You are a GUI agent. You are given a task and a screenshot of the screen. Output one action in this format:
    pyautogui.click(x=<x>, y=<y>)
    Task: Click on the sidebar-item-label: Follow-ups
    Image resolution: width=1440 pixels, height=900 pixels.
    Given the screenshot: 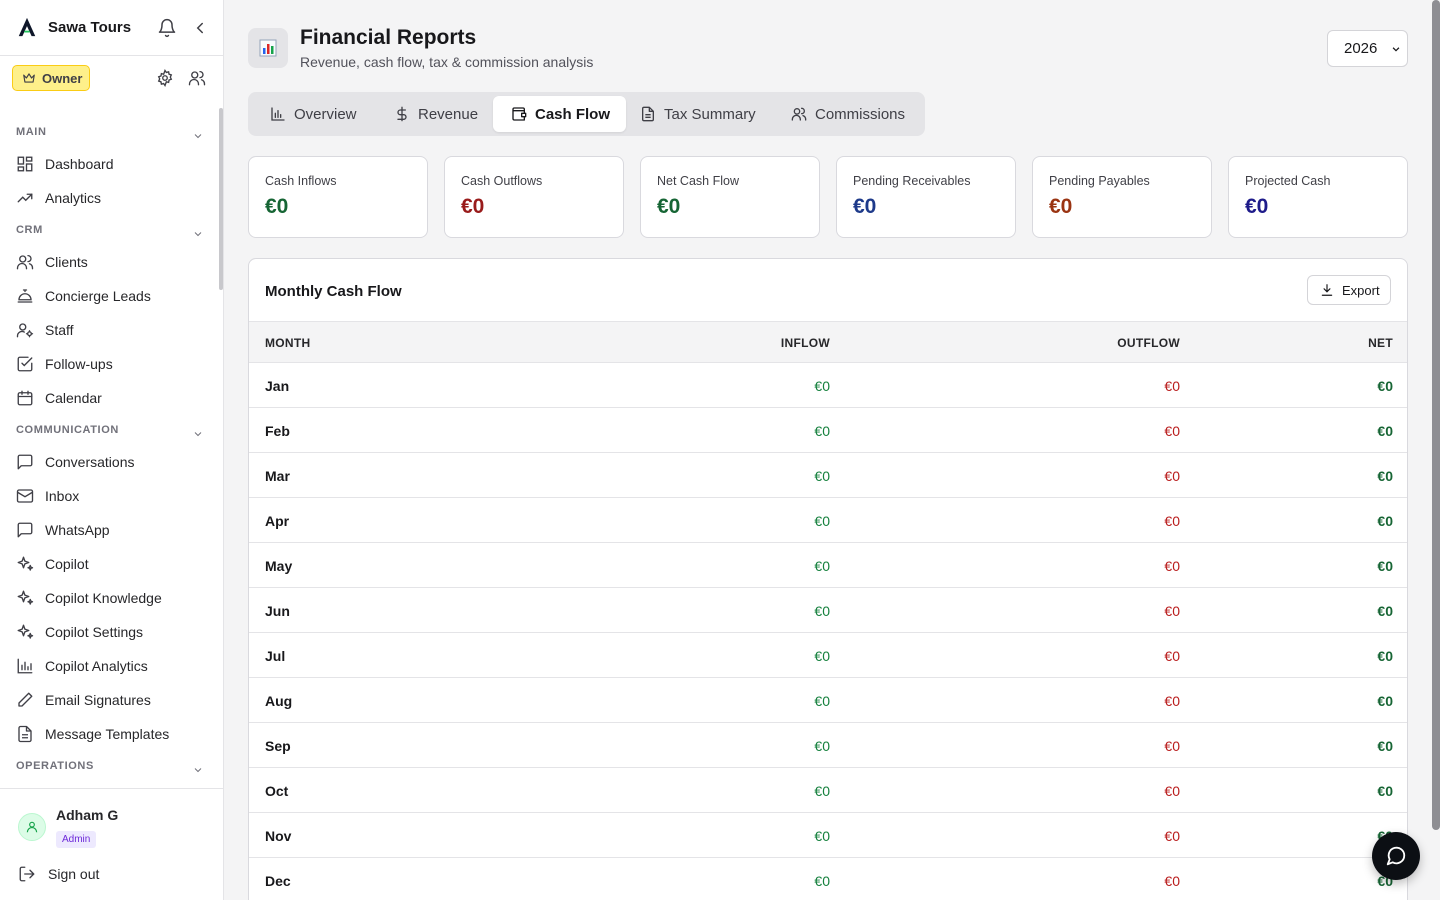 What is the action you would take?
    pyautogui.click(x=79, y=364)
    